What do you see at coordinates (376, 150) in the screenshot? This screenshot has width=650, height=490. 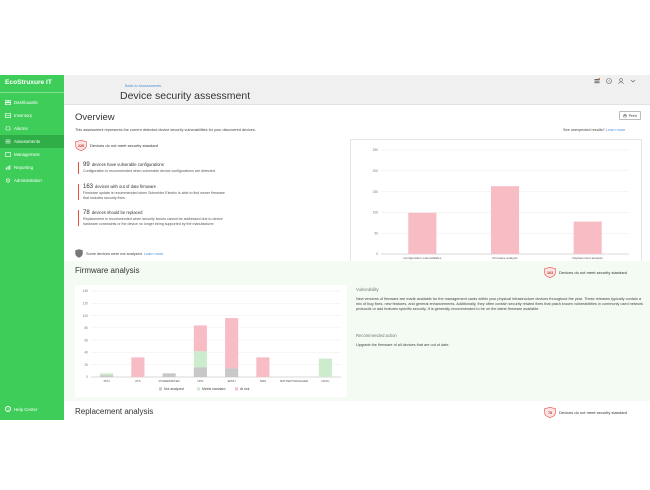 I see `y-tick-label: 250` at bounding box center [376, 150].